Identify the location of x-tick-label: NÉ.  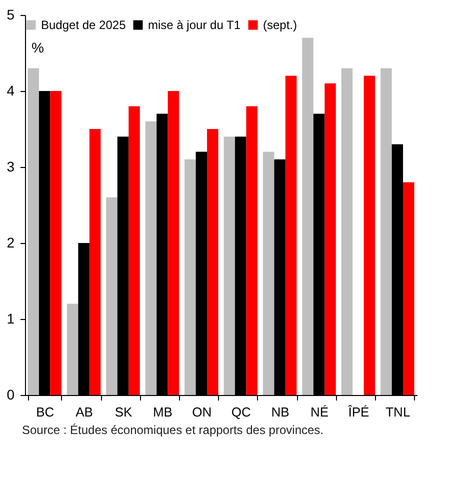
(319, 412).